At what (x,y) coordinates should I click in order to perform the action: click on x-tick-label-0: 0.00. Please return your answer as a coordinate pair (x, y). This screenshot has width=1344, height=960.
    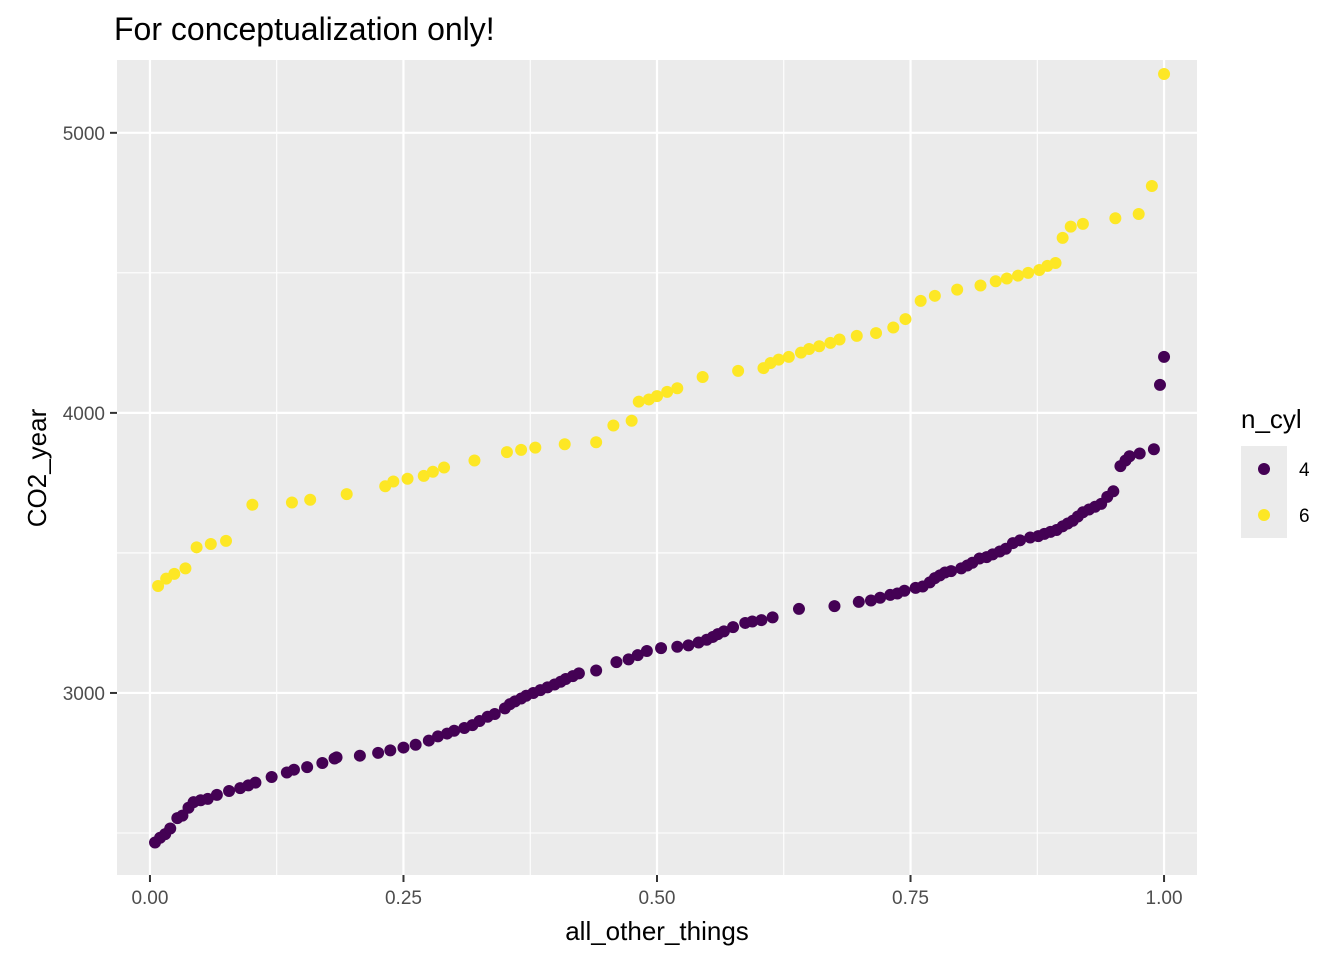
    Looking at the image, I should click on (149, 898).